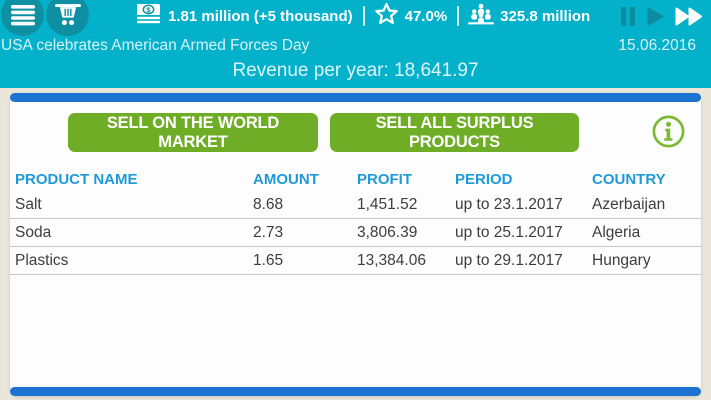 Image resolution: width=711 pixels, height=400 pixels. I want to click on table-cell: 2.73, so click(268, 232).